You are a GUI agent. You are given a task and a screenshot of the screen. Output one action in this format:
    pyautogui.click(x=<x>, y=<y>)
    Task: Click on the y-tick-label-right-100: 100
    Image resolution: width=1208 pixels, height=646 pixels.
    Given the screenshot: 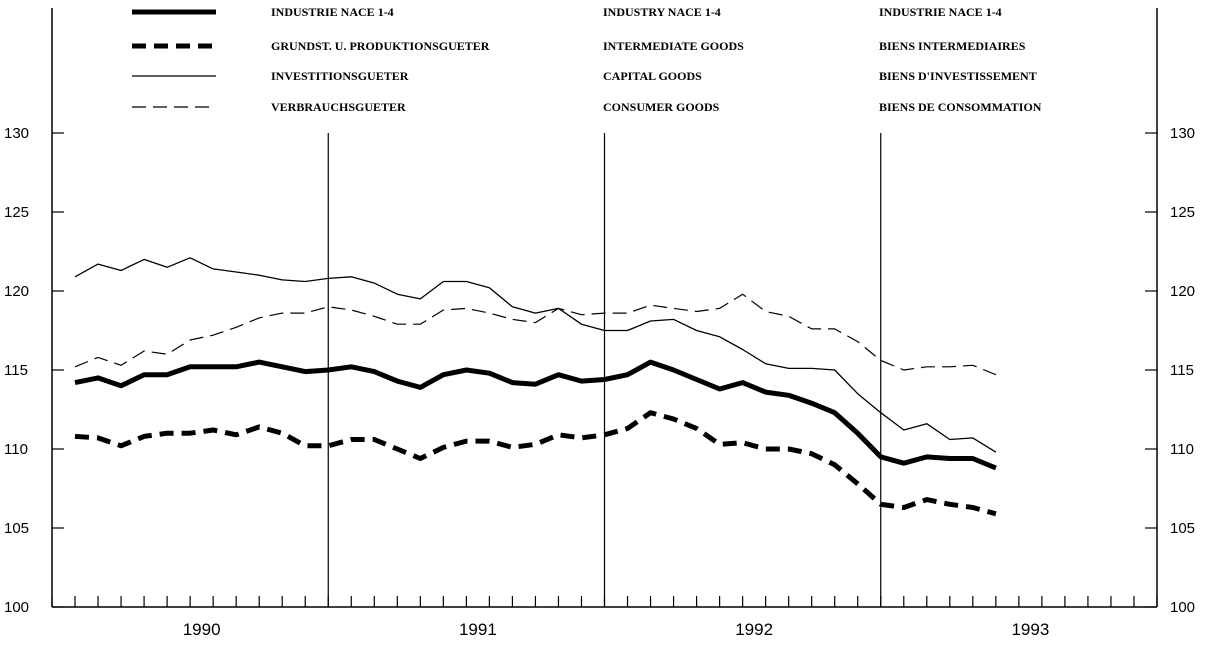 What is the action you would take?
    pyautogui.click(x=1182, y=607)
    